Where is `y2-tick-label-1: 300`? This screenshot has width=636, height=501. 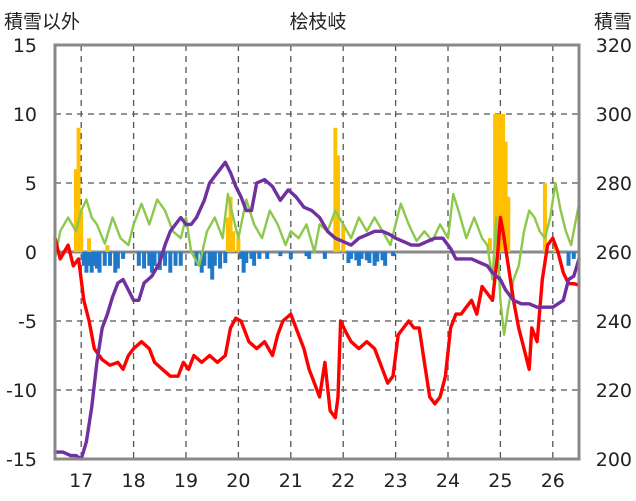
y2-tick-label-1: 300 is located at coordinates (614, 115).